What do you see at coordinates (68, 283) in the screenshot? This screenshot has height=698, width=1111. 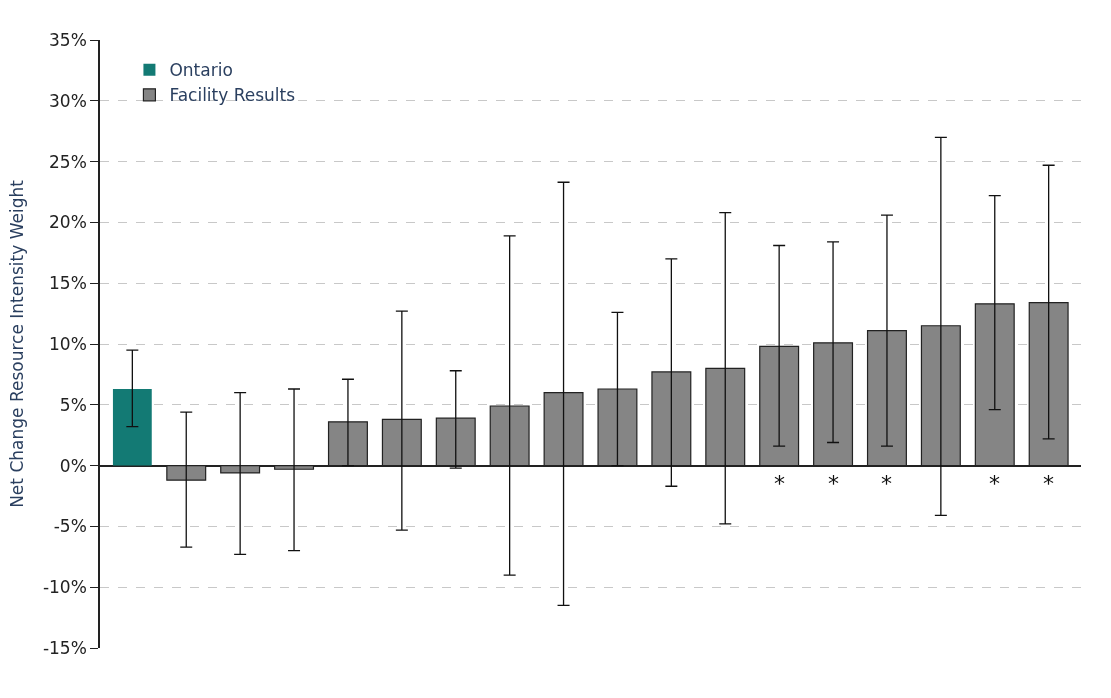 I see `y-tick-label: 15%` at bounding box center [68, 283].